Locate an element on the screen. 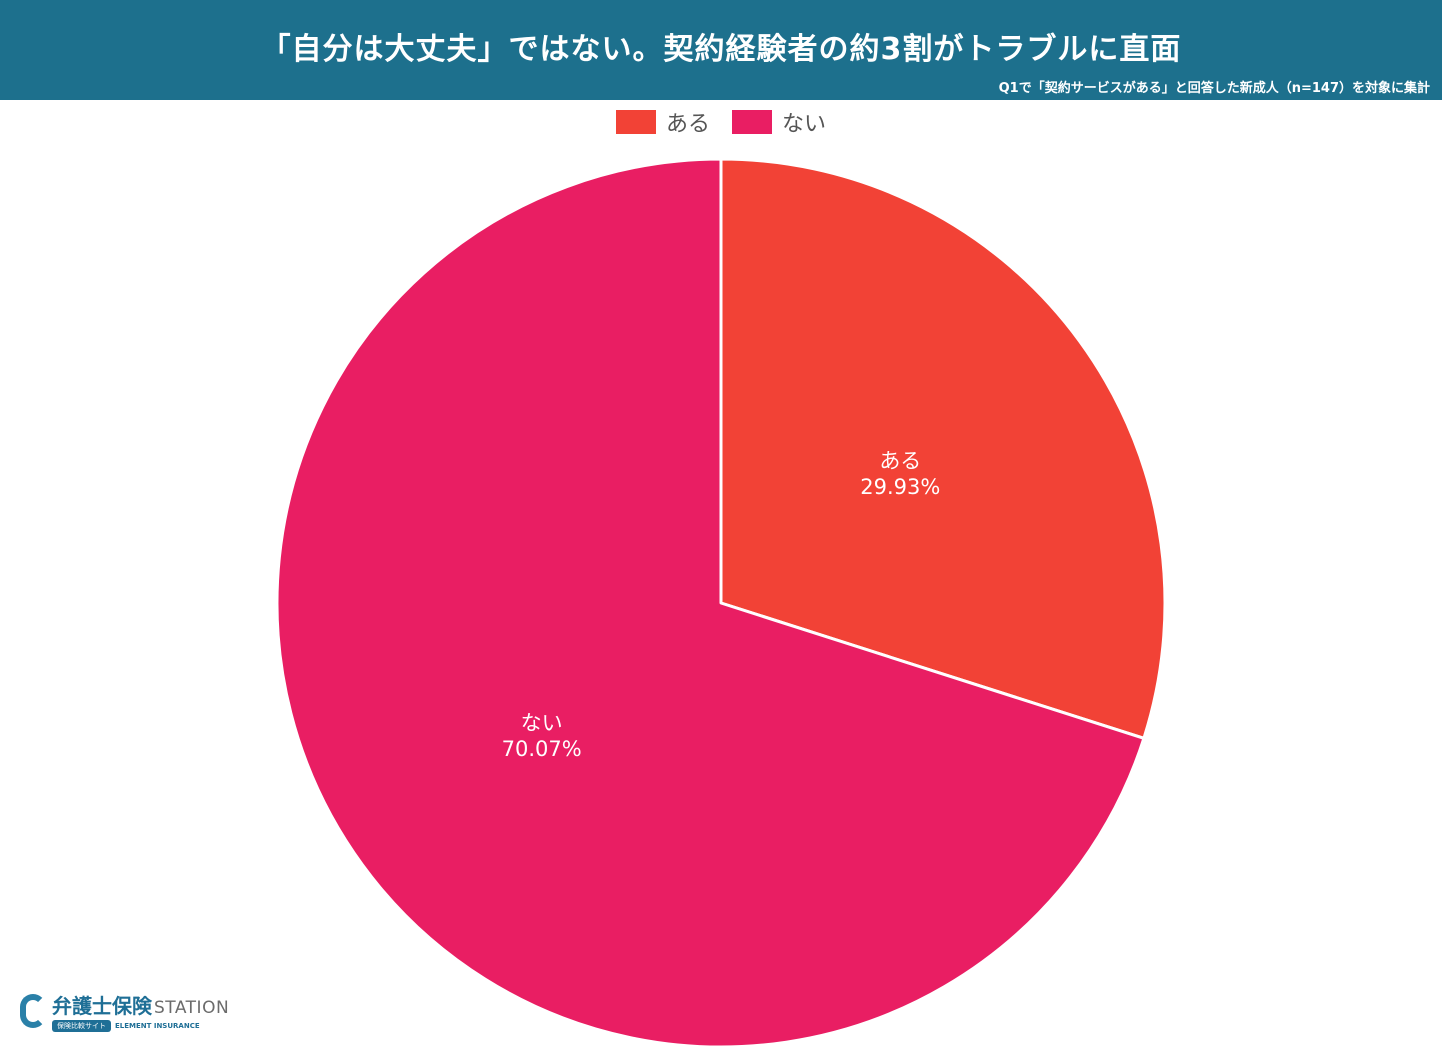 The image size is (1442, 1050). chart-title: 「自分は大丈夫」ではない。契約経験者の約3割がトラブルに直面 is located at coordinates (721, 49).